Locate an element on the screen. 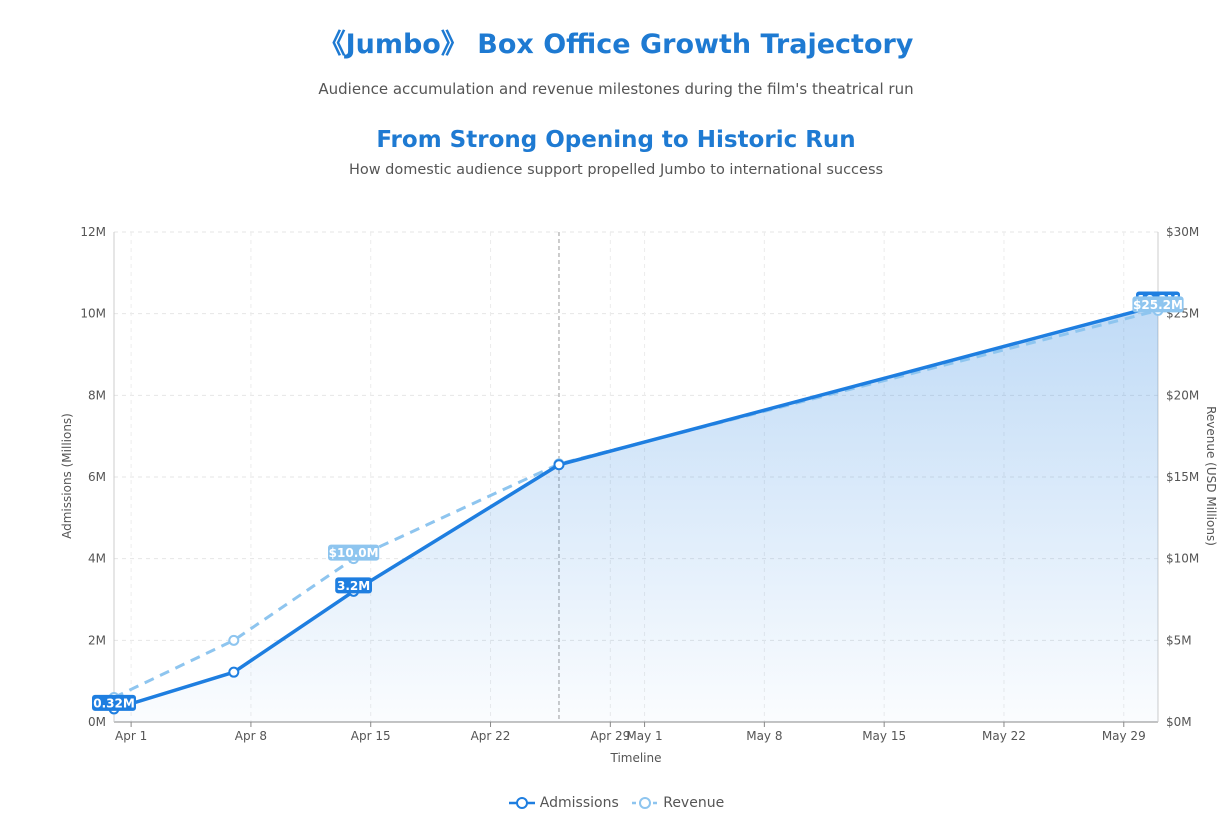  admissions-data-label: 3.2M is located at coordinates (354, 585).